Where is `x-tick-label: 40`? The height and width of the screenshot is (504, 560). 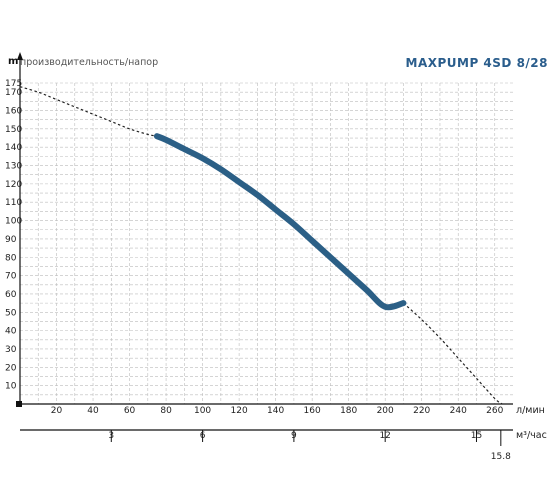
x-tick-label: 40 is located at coordinates (93, 411).